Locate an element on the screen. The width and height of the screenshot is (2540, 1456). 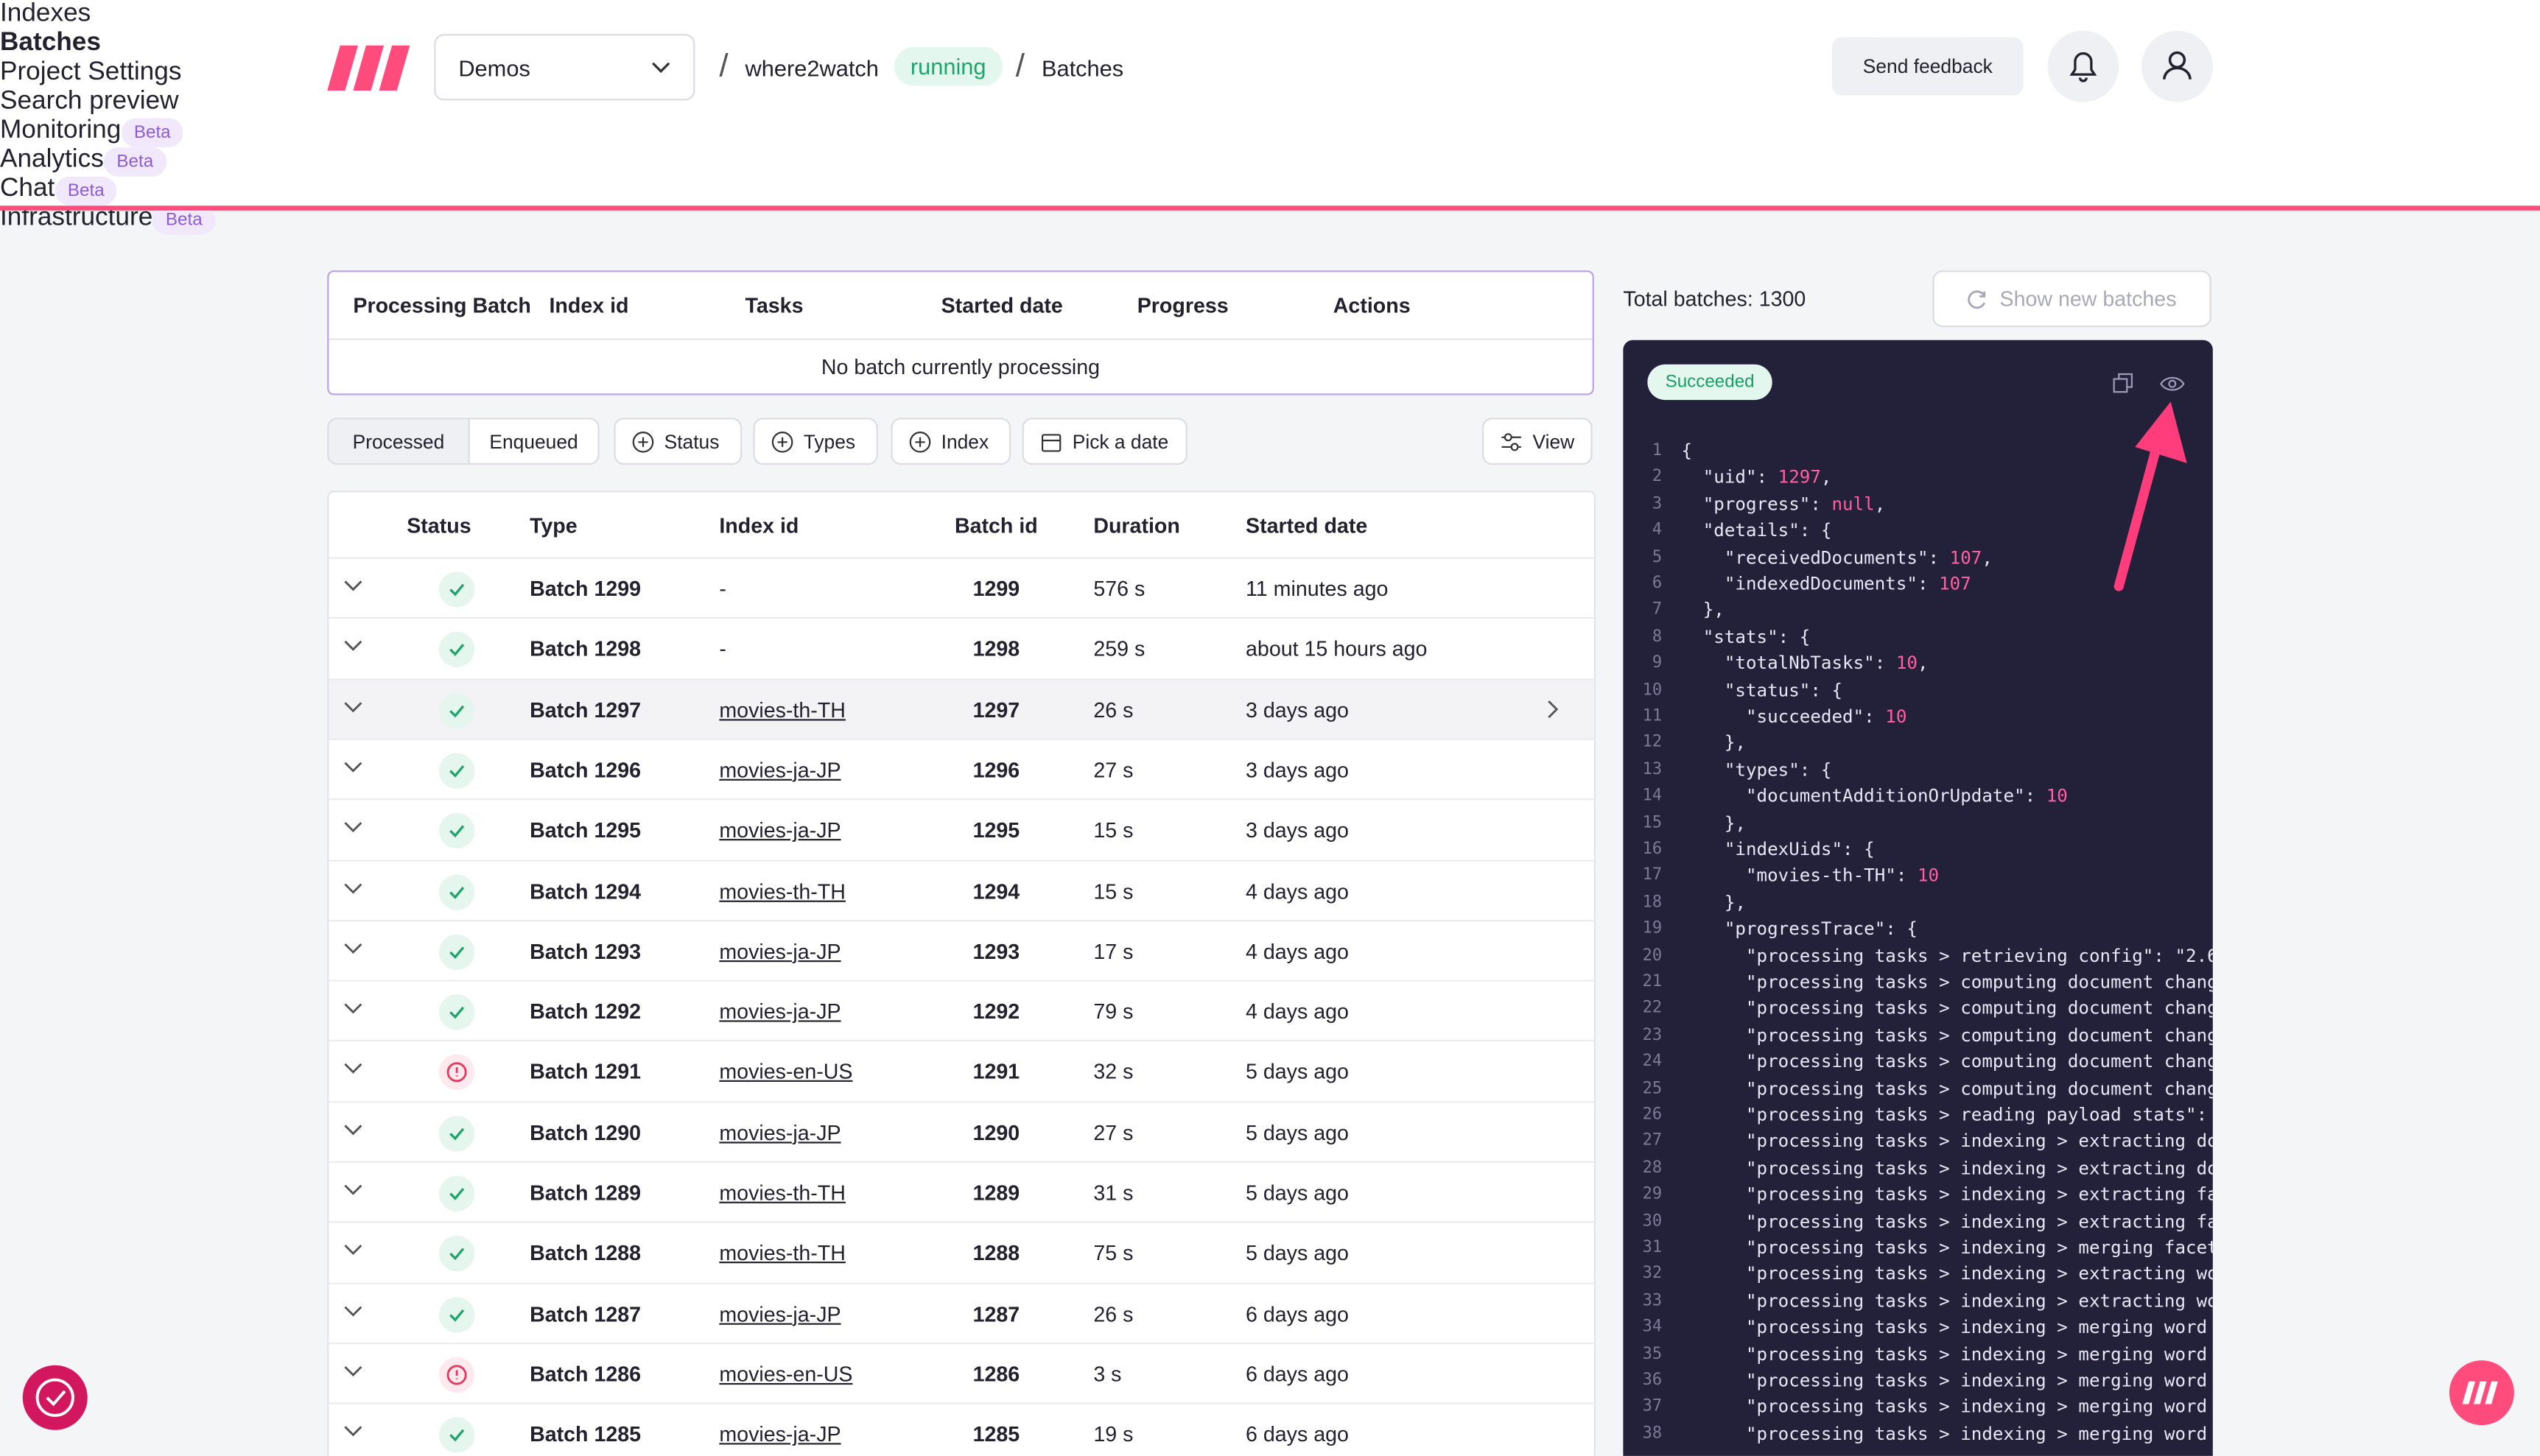
cell-id: 1290 is located at coordinates (996, 1132).